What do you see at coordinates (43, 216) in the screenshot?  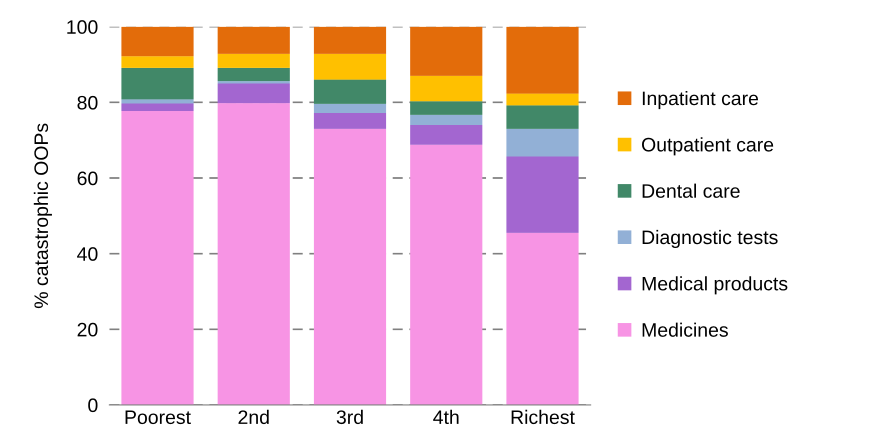 I see `y-axis-title: % catastrophic OOPs` at bounding box center [43, 216].